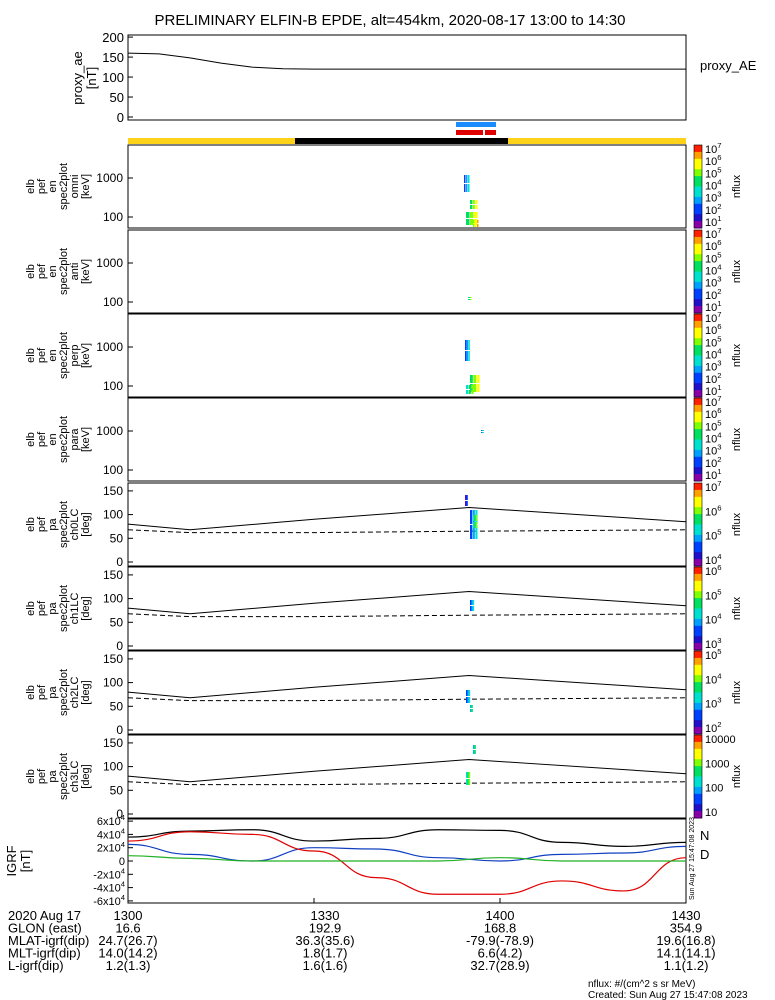  Describe the element at coordinates (407, 439) in the screenshot. I see `para-frame` at that location.